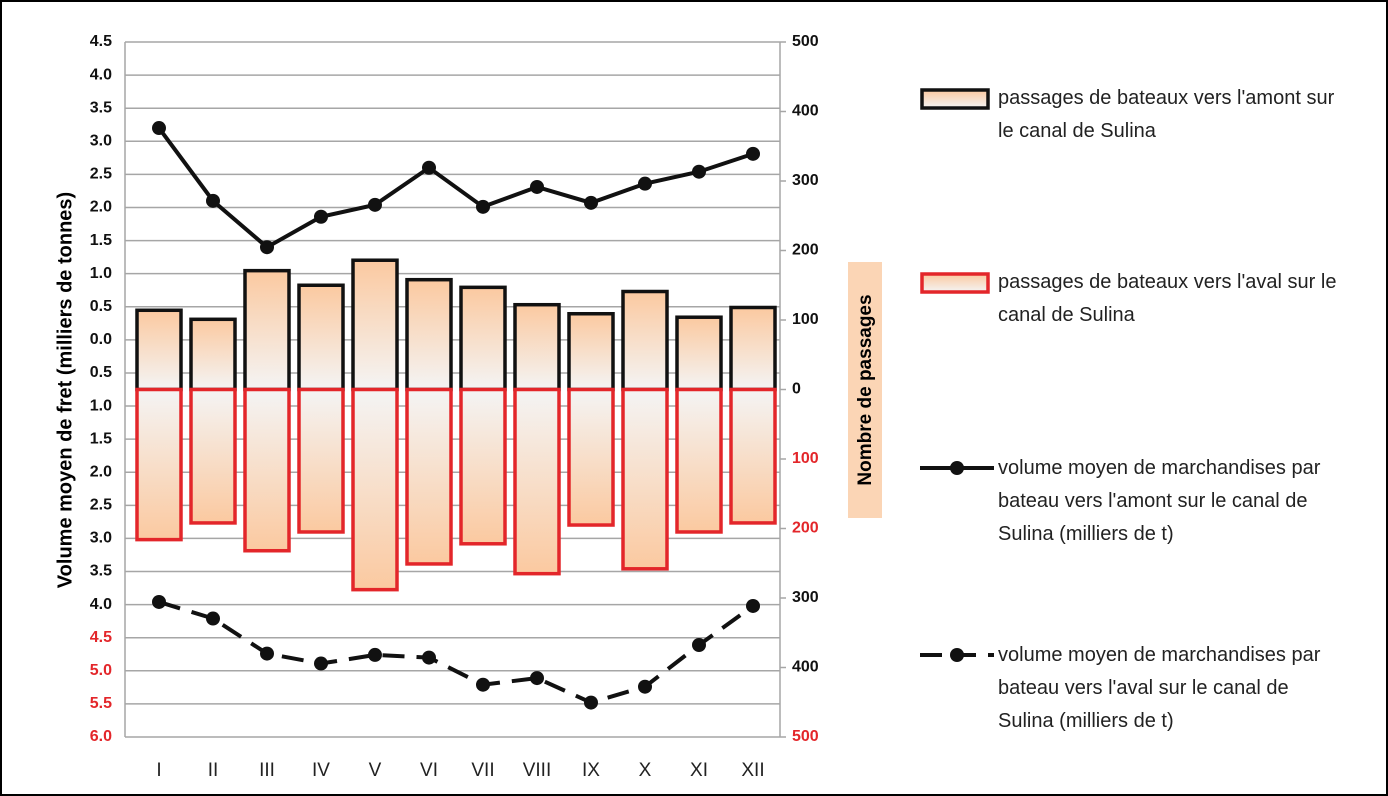 The image size is (1388, 796). What do you see at coordinates (591, 770) in the screenshot?
I see `x-tick-label: IX` at bounding box center [591, 770].